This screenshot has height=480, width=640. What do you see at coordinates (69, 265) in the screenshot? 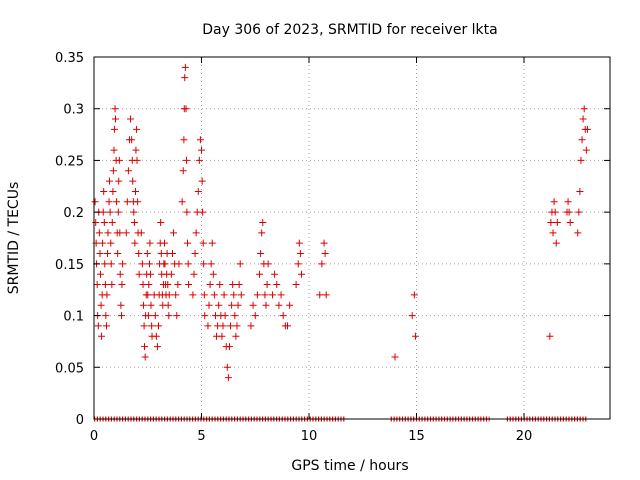
I see `y-tick-label: 0.15` at bounding box center [69, 265].